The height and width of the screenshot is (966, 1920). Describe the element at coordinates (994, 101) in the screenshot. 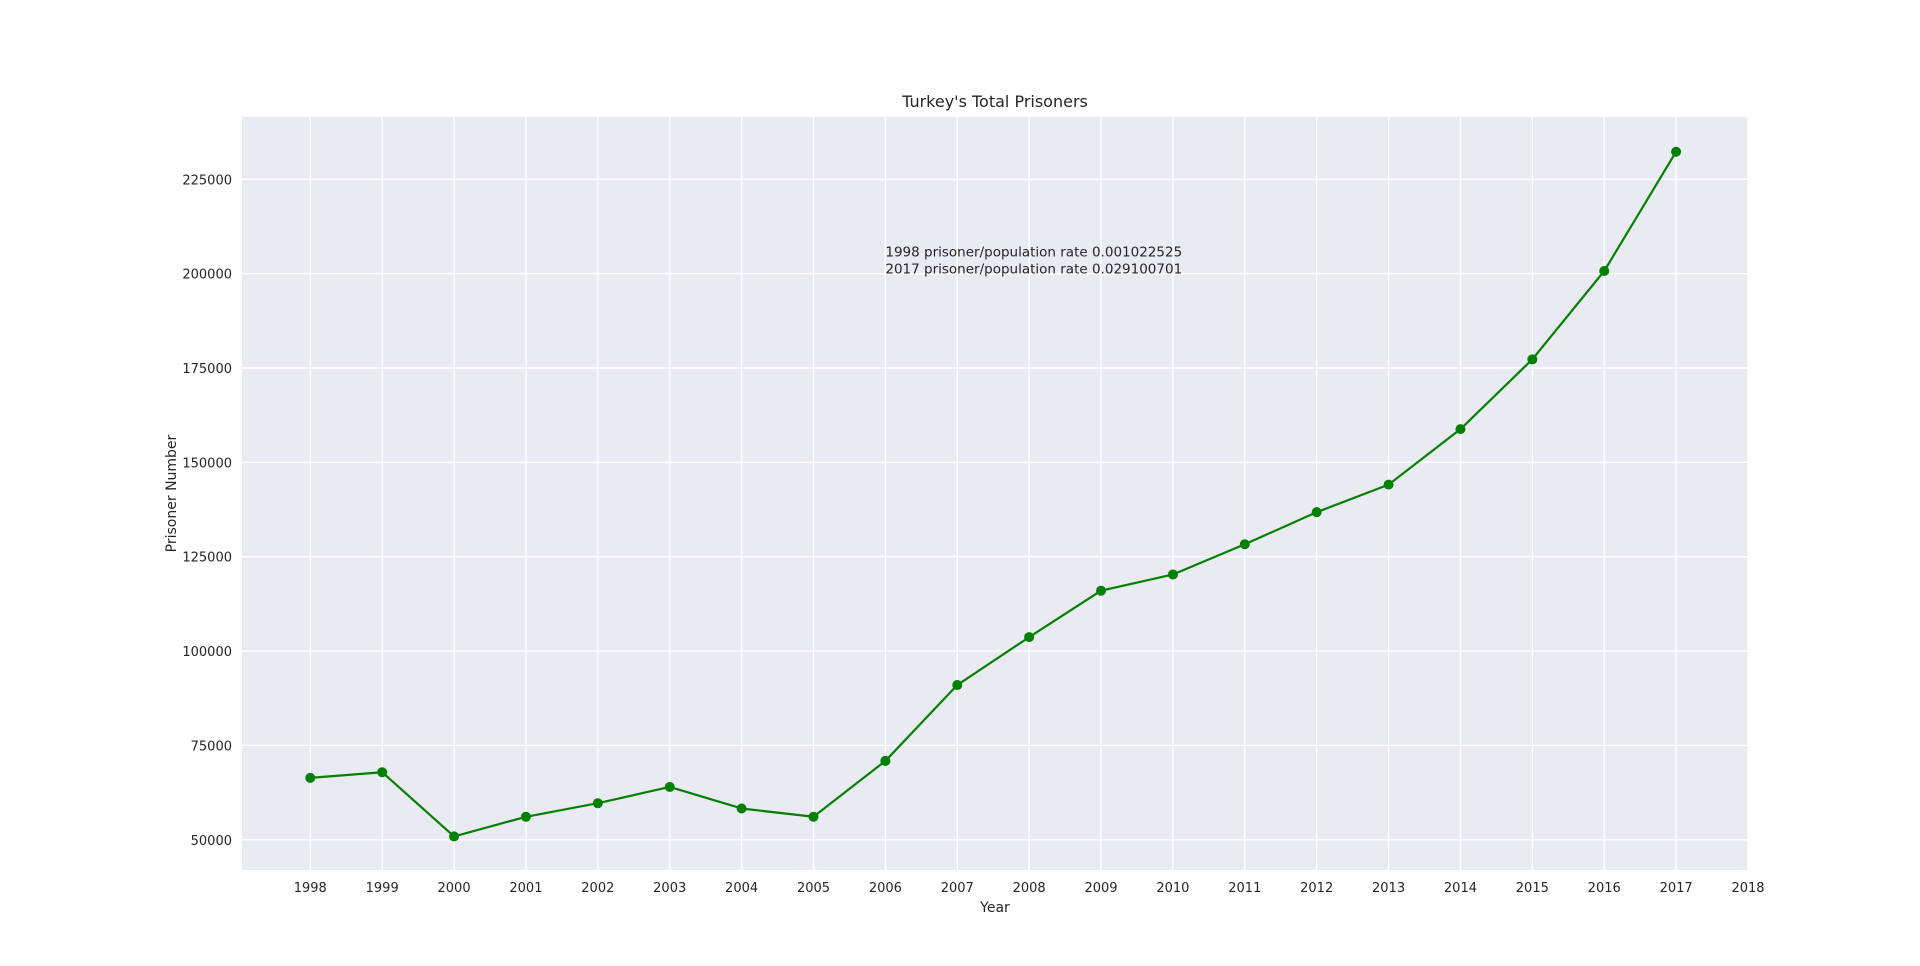

I see `chart-title: Turkey's Total Prisoners` at that location.